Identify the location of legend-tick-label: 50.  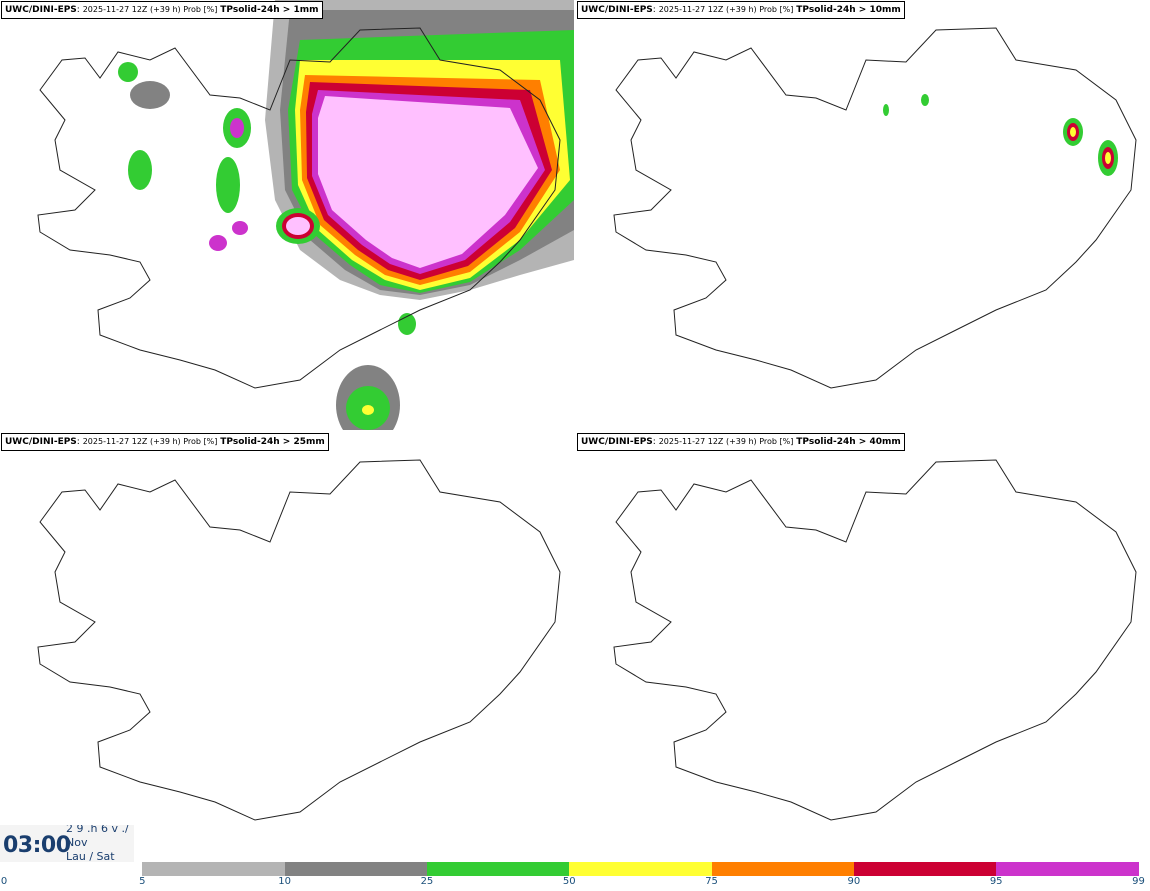
(569, 881).